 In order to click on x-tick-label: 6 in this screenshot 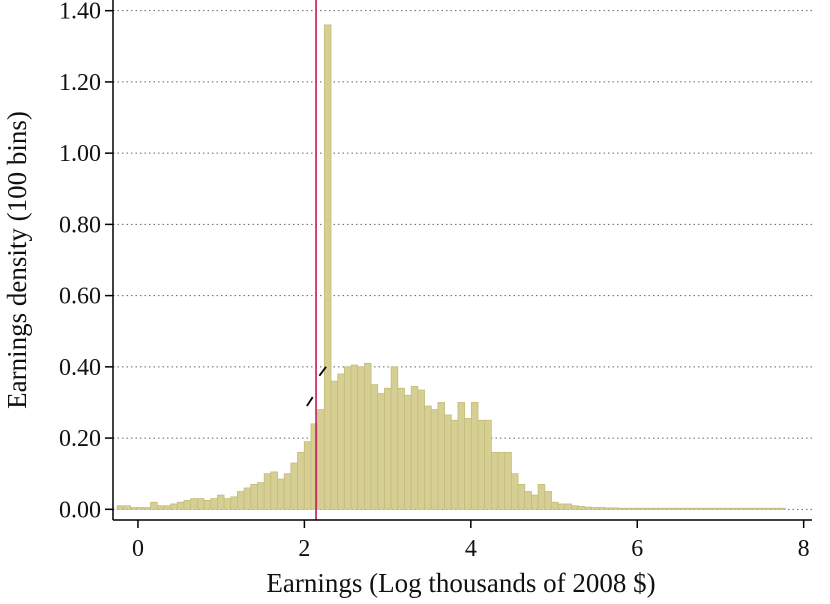, I will do `click(637, 549)`.